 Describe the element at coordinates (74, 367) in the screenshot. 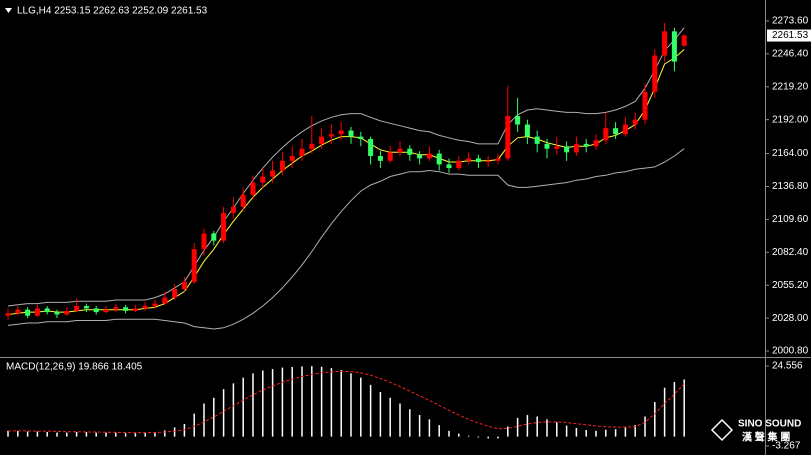

I see `macd-title: MACD(12,26,9) 19.866 18.405` at that location.